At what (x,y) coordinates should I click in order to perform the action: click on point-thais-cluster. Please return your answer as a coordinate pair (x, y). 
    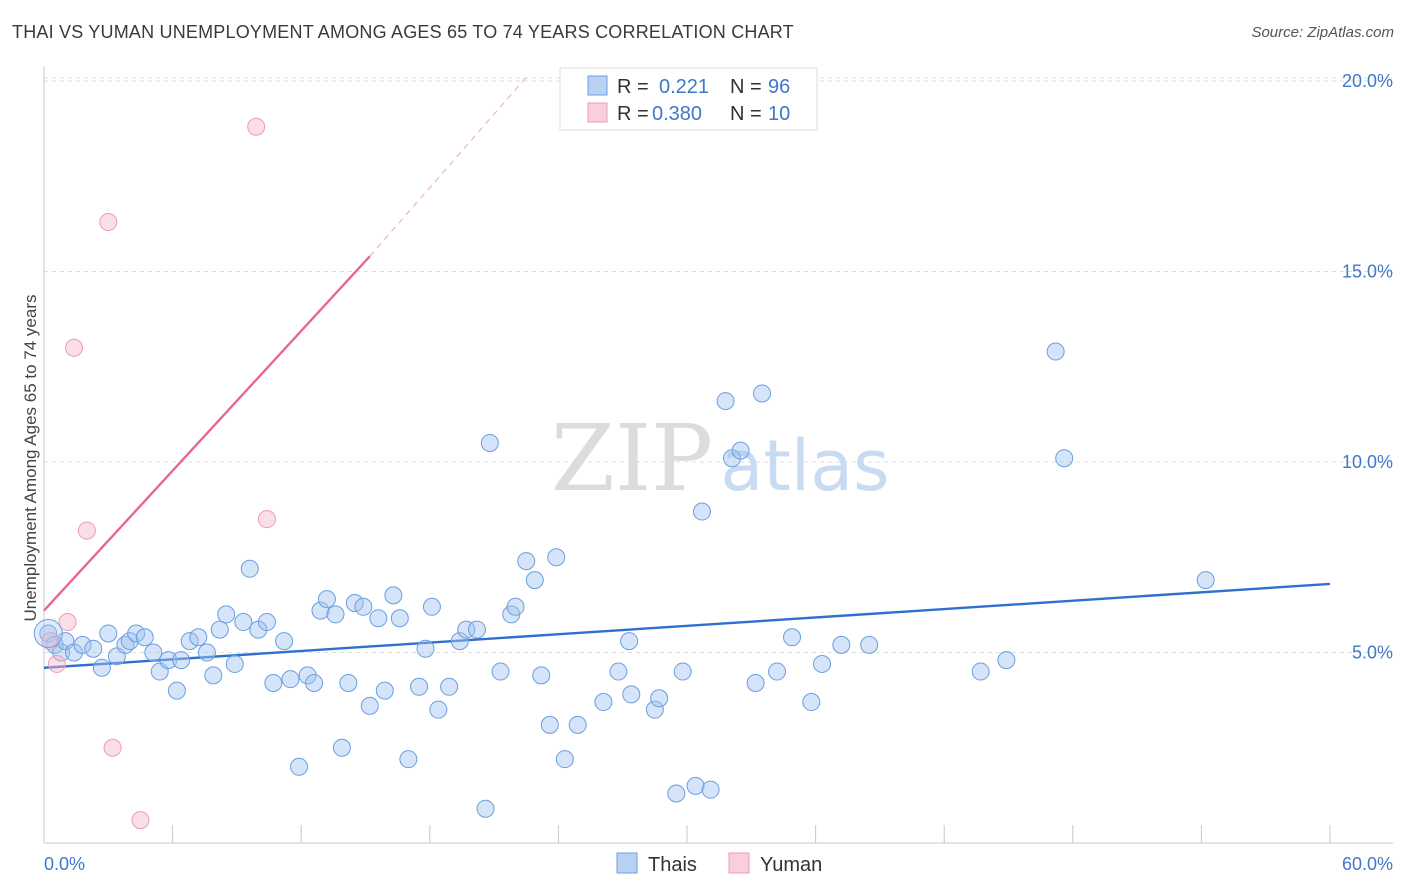
    Looking at the image, I should click on (48, 633).